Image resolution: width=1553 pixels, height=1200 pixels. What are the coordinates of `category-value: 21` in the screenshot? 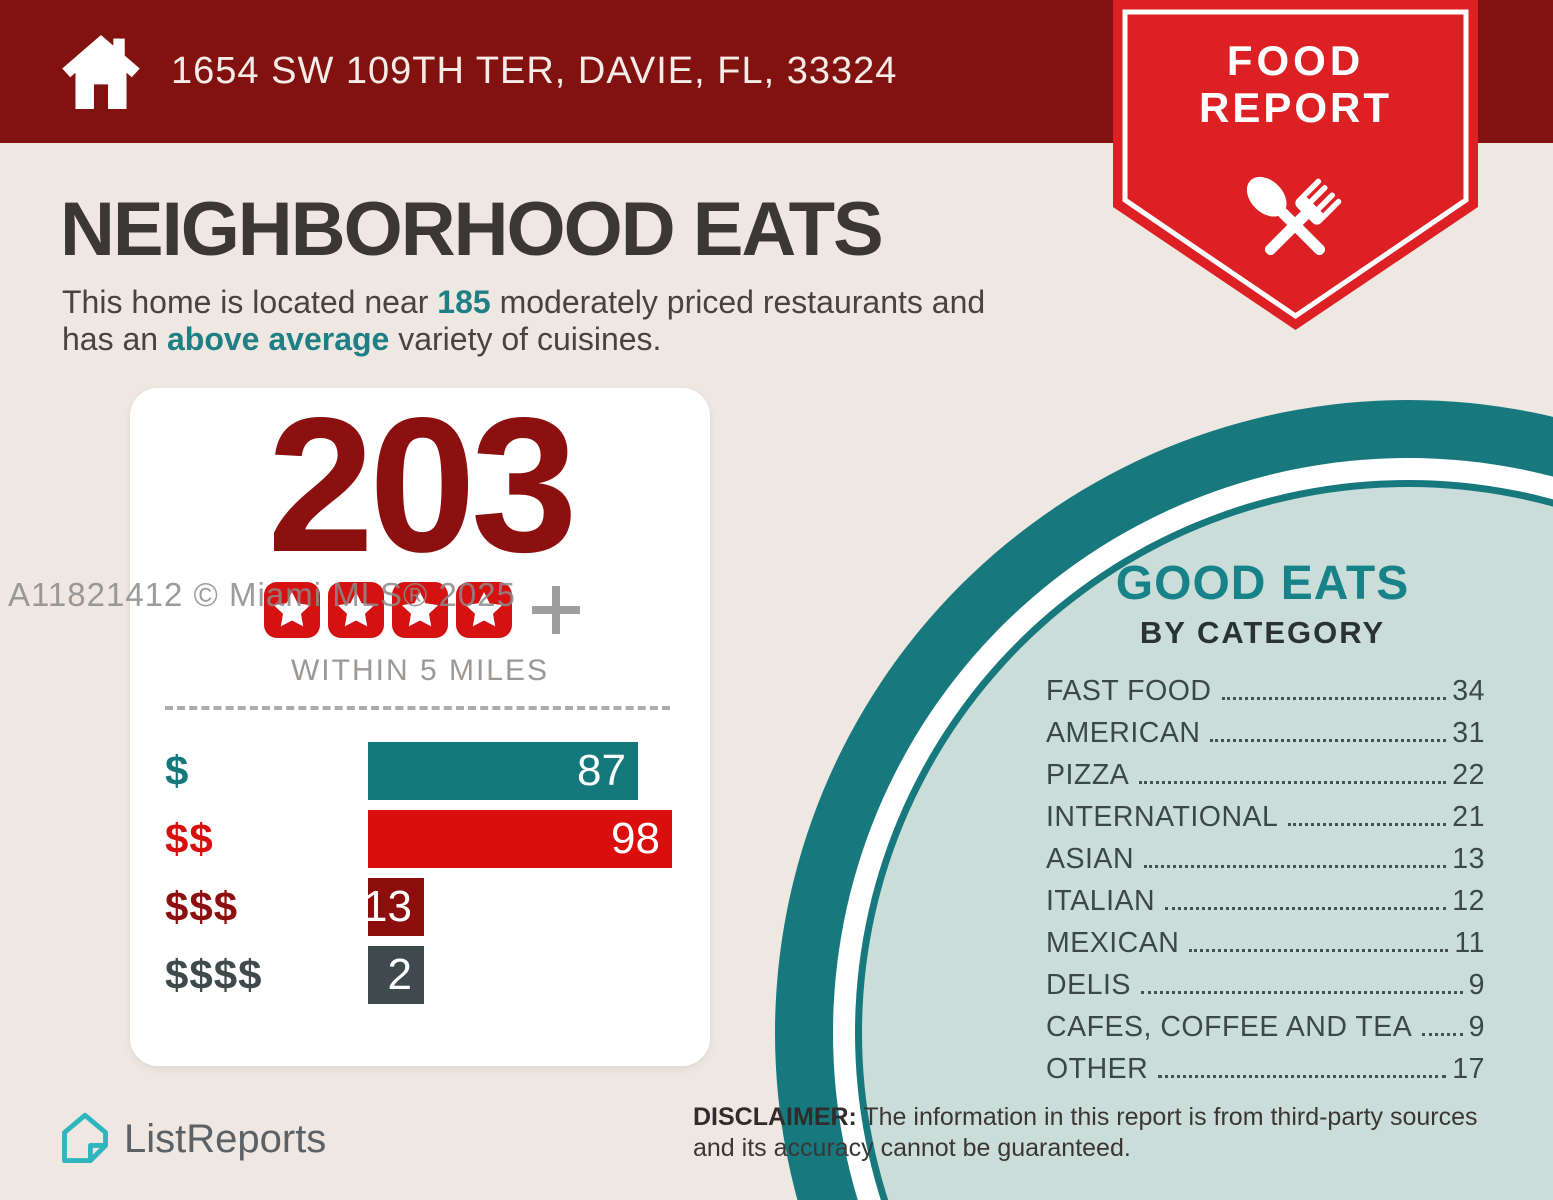 It's located at (1468, 817).